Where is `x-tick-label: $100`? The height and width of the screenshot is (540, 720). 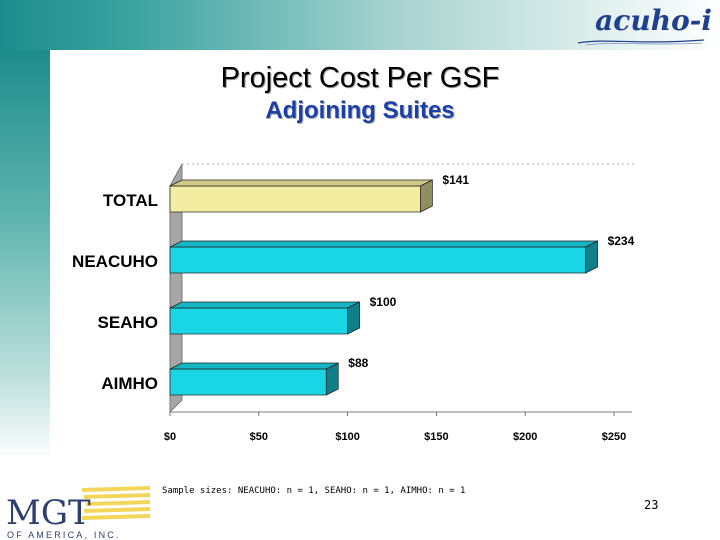 x-tick-label: $100 is located at coordinates (347, 437).